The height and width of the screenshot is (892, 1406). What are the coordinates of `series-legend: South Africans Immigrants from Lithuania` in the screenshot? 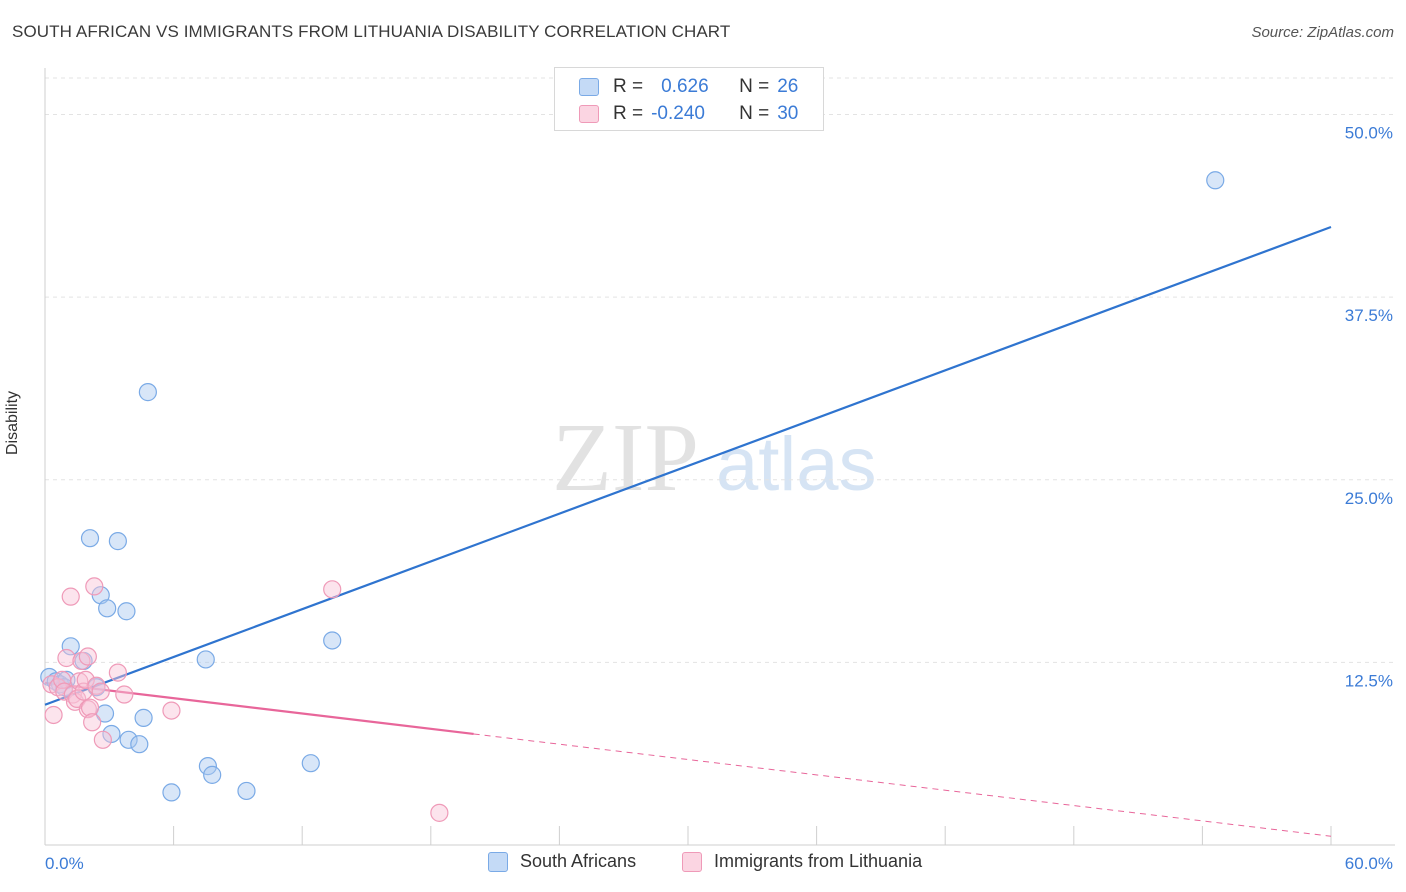 It's located at (703, 864).